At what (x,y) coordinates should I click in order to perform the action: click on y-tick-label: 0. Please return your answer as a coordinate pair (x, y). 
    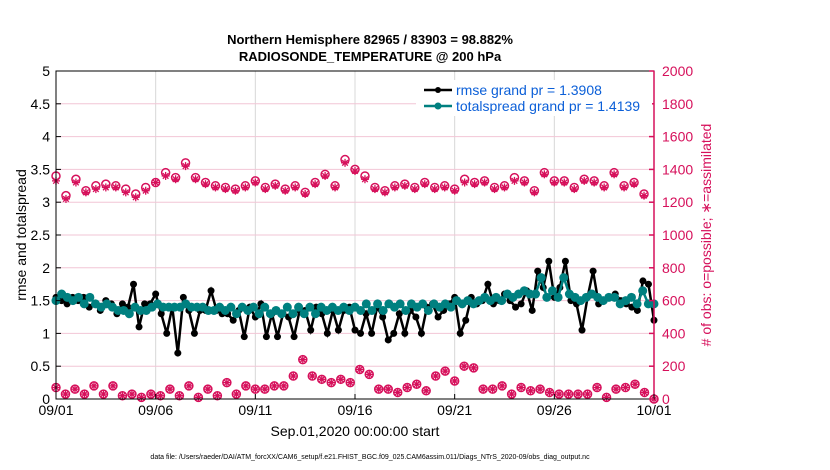
    Looking at the image, I should click on (46, 399).